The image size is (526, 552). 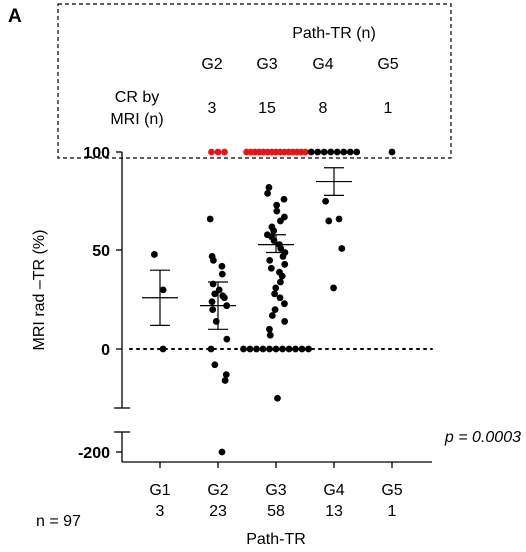 I want to click on inset-count: 1, so click(x=388, y=108).